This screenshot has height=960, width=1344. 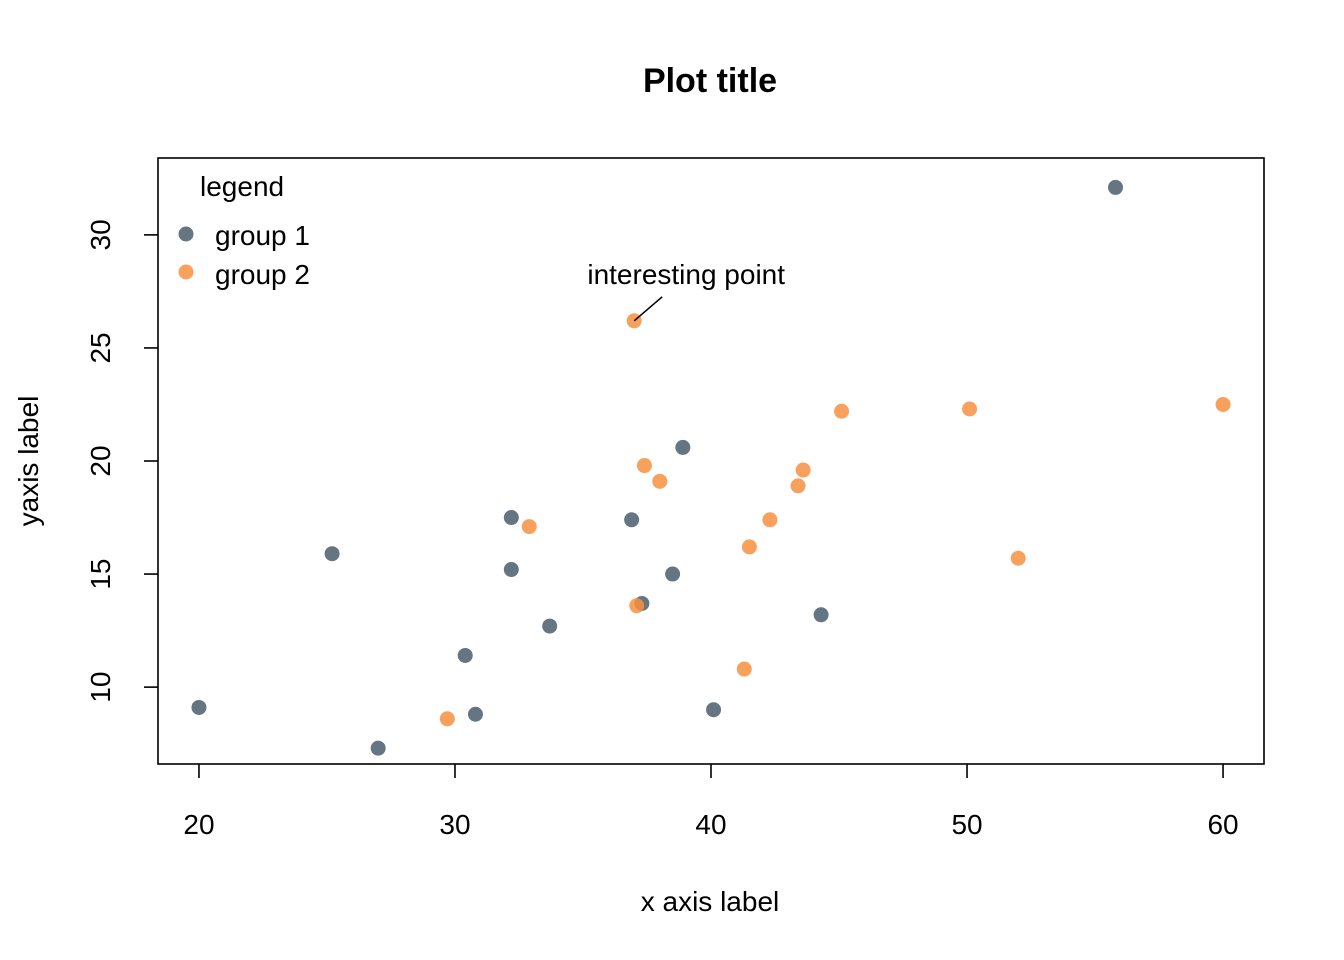 I want to click on y-axis-label: yaxis label, so click(x=28, y=461).